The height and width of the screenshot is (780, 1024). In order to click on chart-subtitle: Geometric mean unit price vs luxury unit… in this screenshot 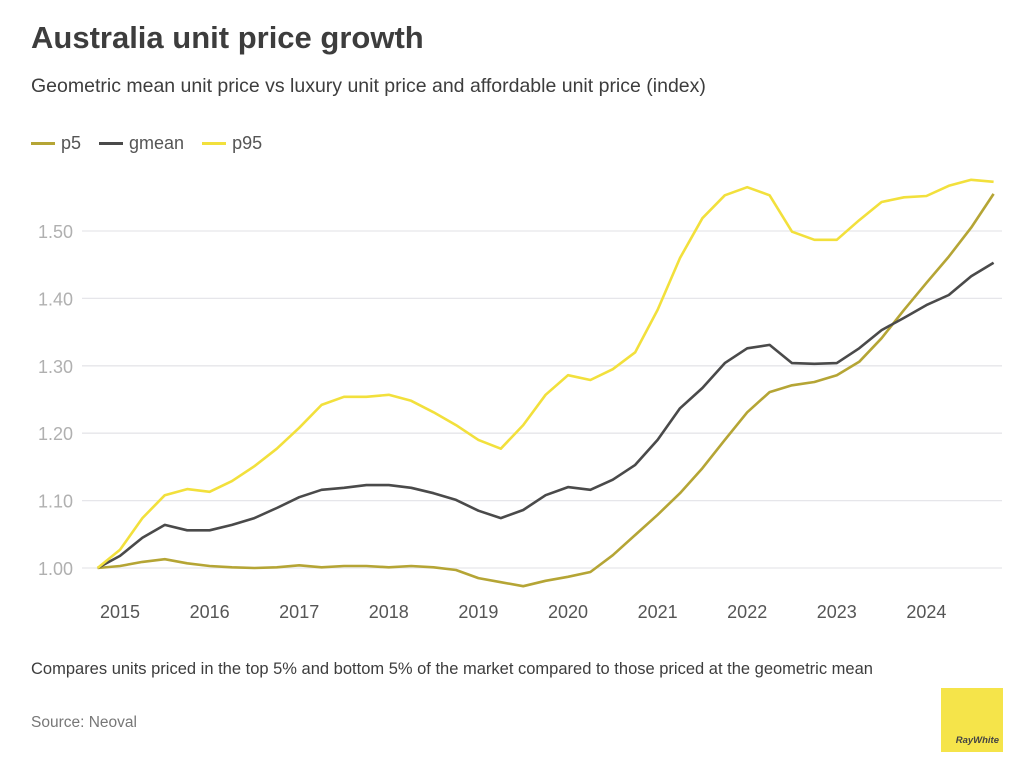, I will do `click(368, 86)`.